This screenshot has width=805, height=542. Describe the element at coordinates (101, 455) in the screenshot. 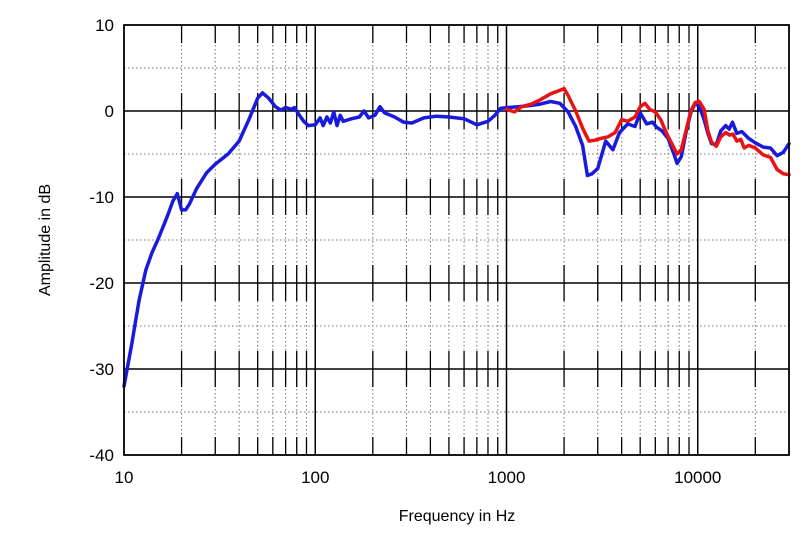

I see `y-tick-label: -40` at that location.